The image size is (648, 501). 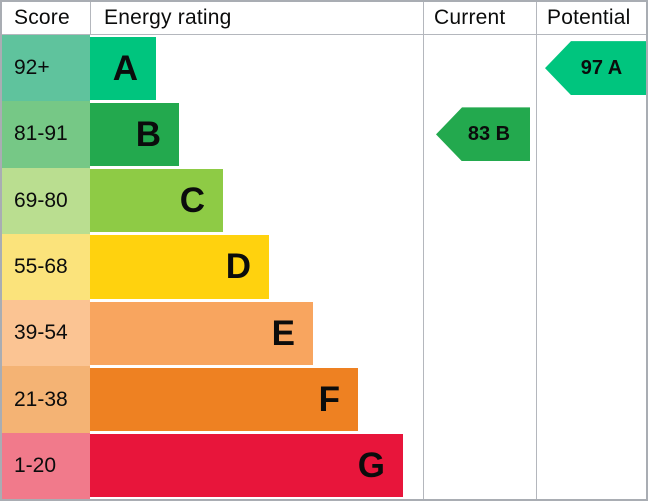 I want to click on rating-cell-b: B, so click(x=256, y=134).